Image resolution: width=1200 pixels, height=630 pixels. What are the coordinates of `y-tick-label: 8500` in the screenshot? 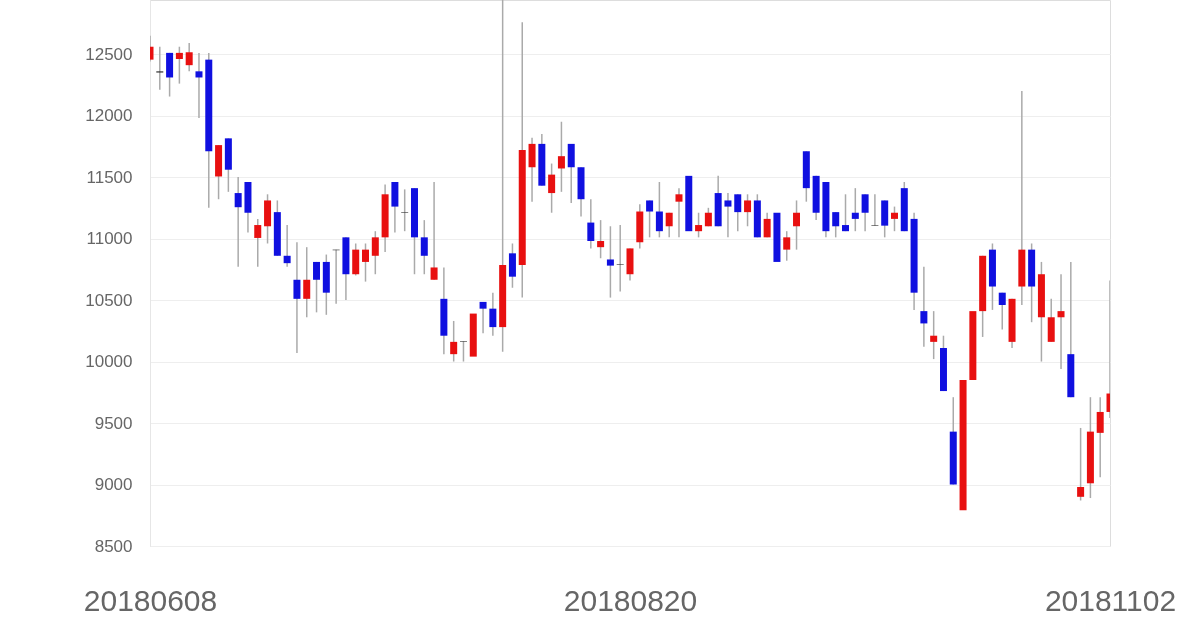 It's located at (113, 546).